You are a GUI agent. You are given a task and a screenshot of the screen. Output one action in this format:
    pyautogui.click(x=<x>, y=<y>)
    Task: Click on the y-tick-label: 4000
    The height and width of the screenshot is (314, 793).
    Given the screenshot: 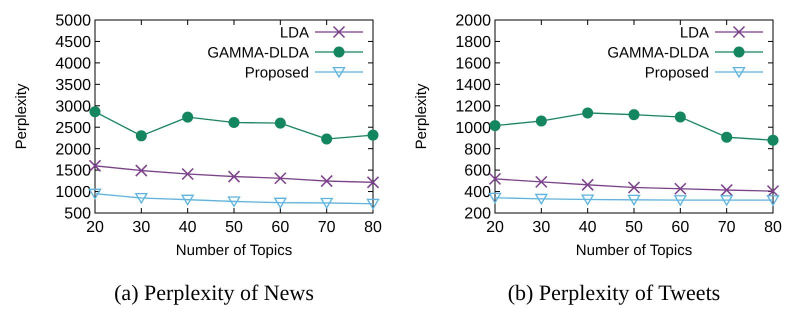 What is the action you would take?
    pyautogui.click(x=73, y=63)
    